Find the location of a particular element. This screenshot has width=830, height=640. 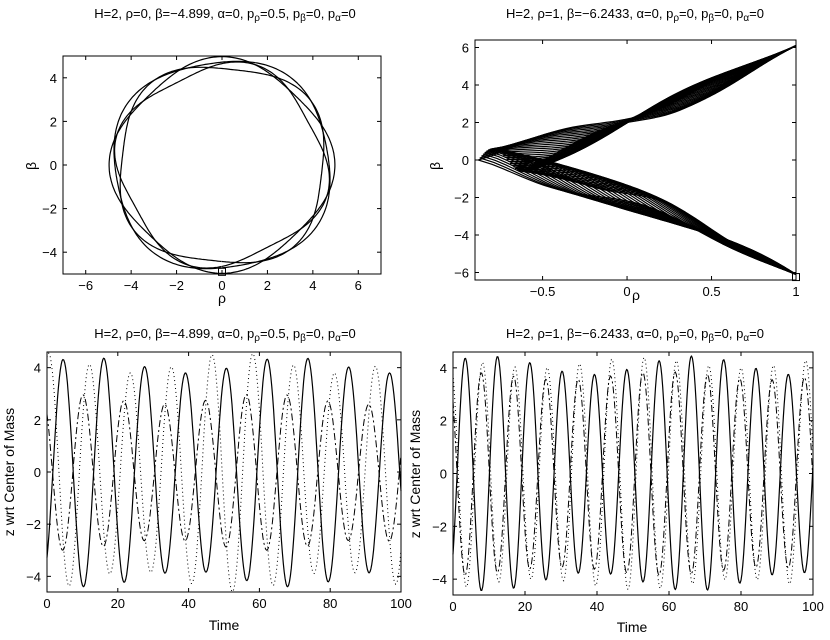

y-tick-label: −6 is located at coordinates (461, 273).